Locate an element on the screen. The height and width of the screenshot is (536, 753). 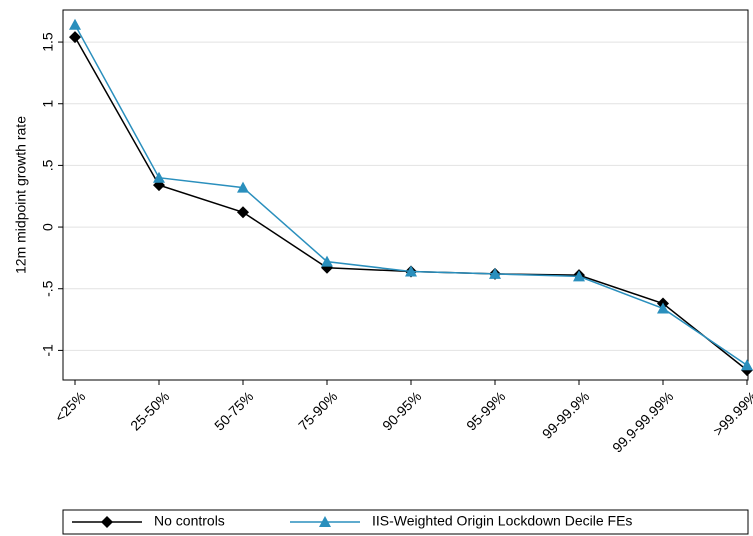
x-tick-label: >99.99% is located at coordinates (731, 413).